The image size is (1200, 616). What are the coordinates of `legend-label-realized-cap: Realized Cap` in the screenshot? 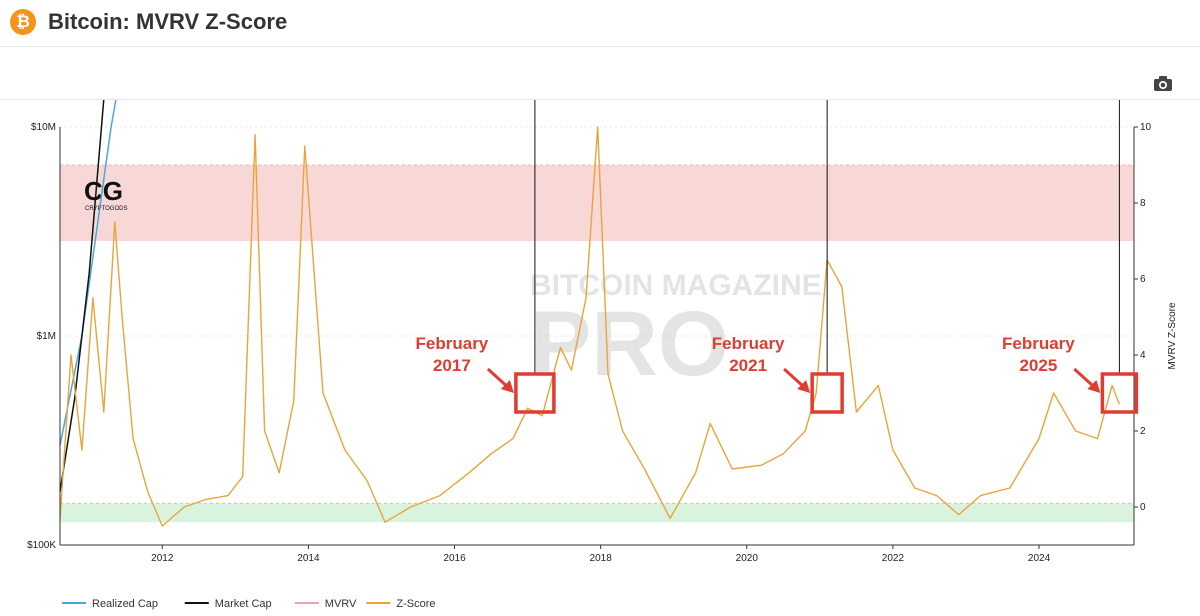 It's located at (125, 604).